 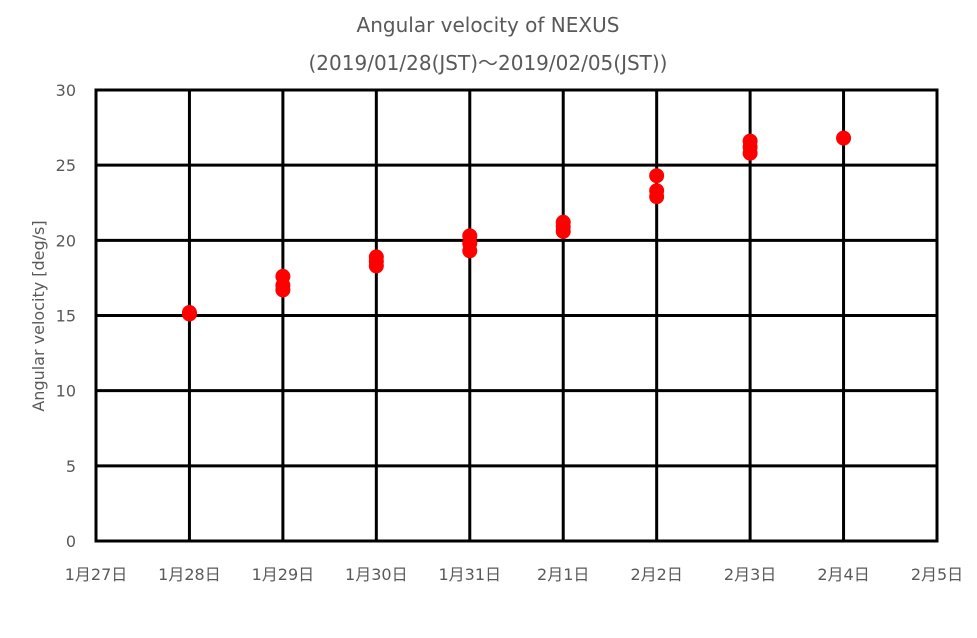 I want to click on y-tick-label: 20, so click(x=66, y=240).